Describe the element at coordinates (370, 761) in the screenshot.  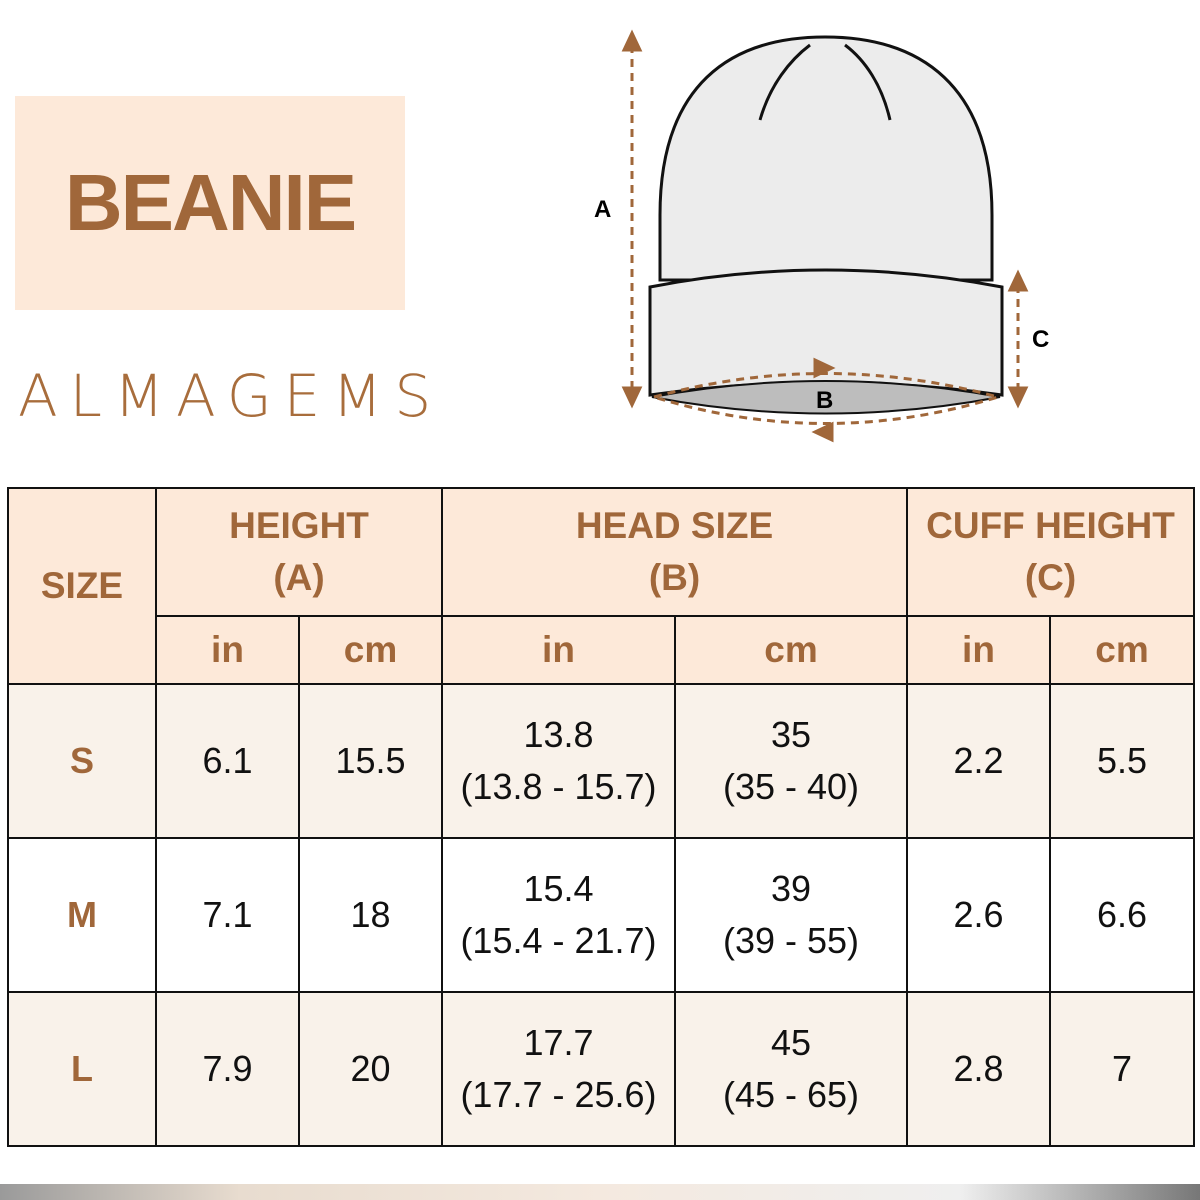
I see `height-cm: 15.5` at that location.